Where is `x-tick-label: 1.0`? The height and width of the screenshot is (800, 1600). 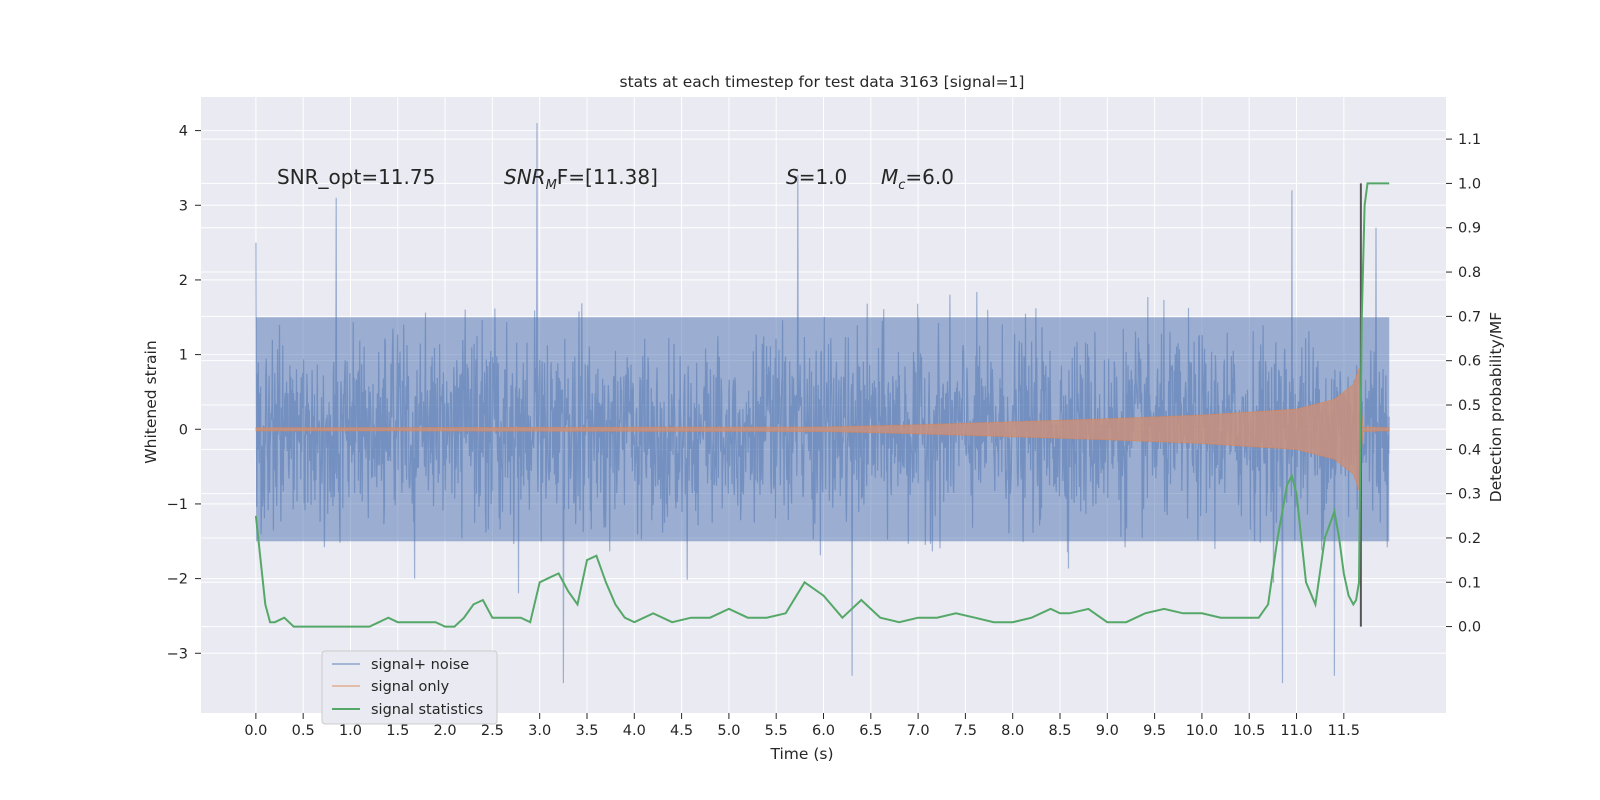
x-tick-label: 1.0 is located at coordinates (350, 731).